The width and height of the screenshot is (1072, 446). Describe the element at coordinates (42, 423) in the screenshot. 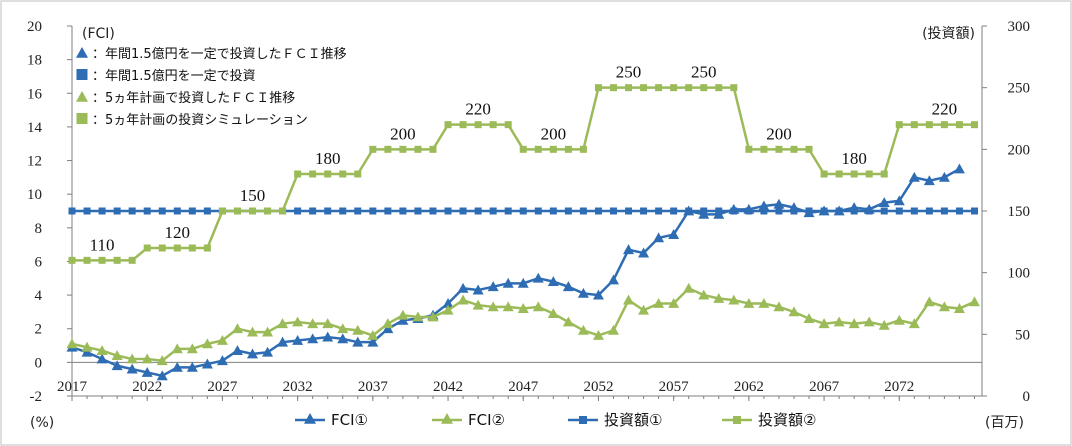

I see `left-axis-bottom-unit: (%)` at that location.